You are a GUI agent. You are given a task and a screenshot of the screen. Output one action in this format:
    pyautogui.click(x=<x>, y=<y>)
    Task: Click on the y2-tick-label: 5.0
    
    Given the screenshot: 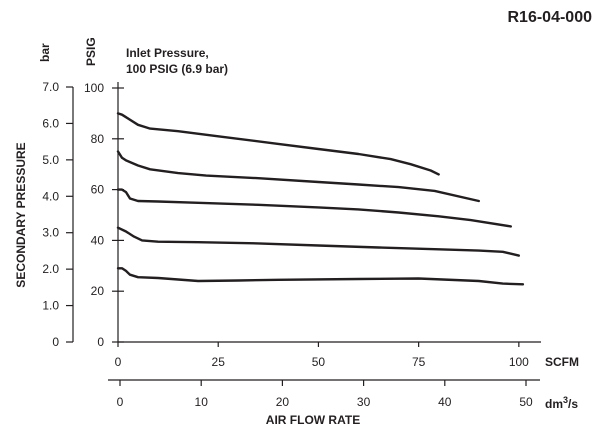 What is the action you would take?
    pyautogui.click(x=50, y=160)
    